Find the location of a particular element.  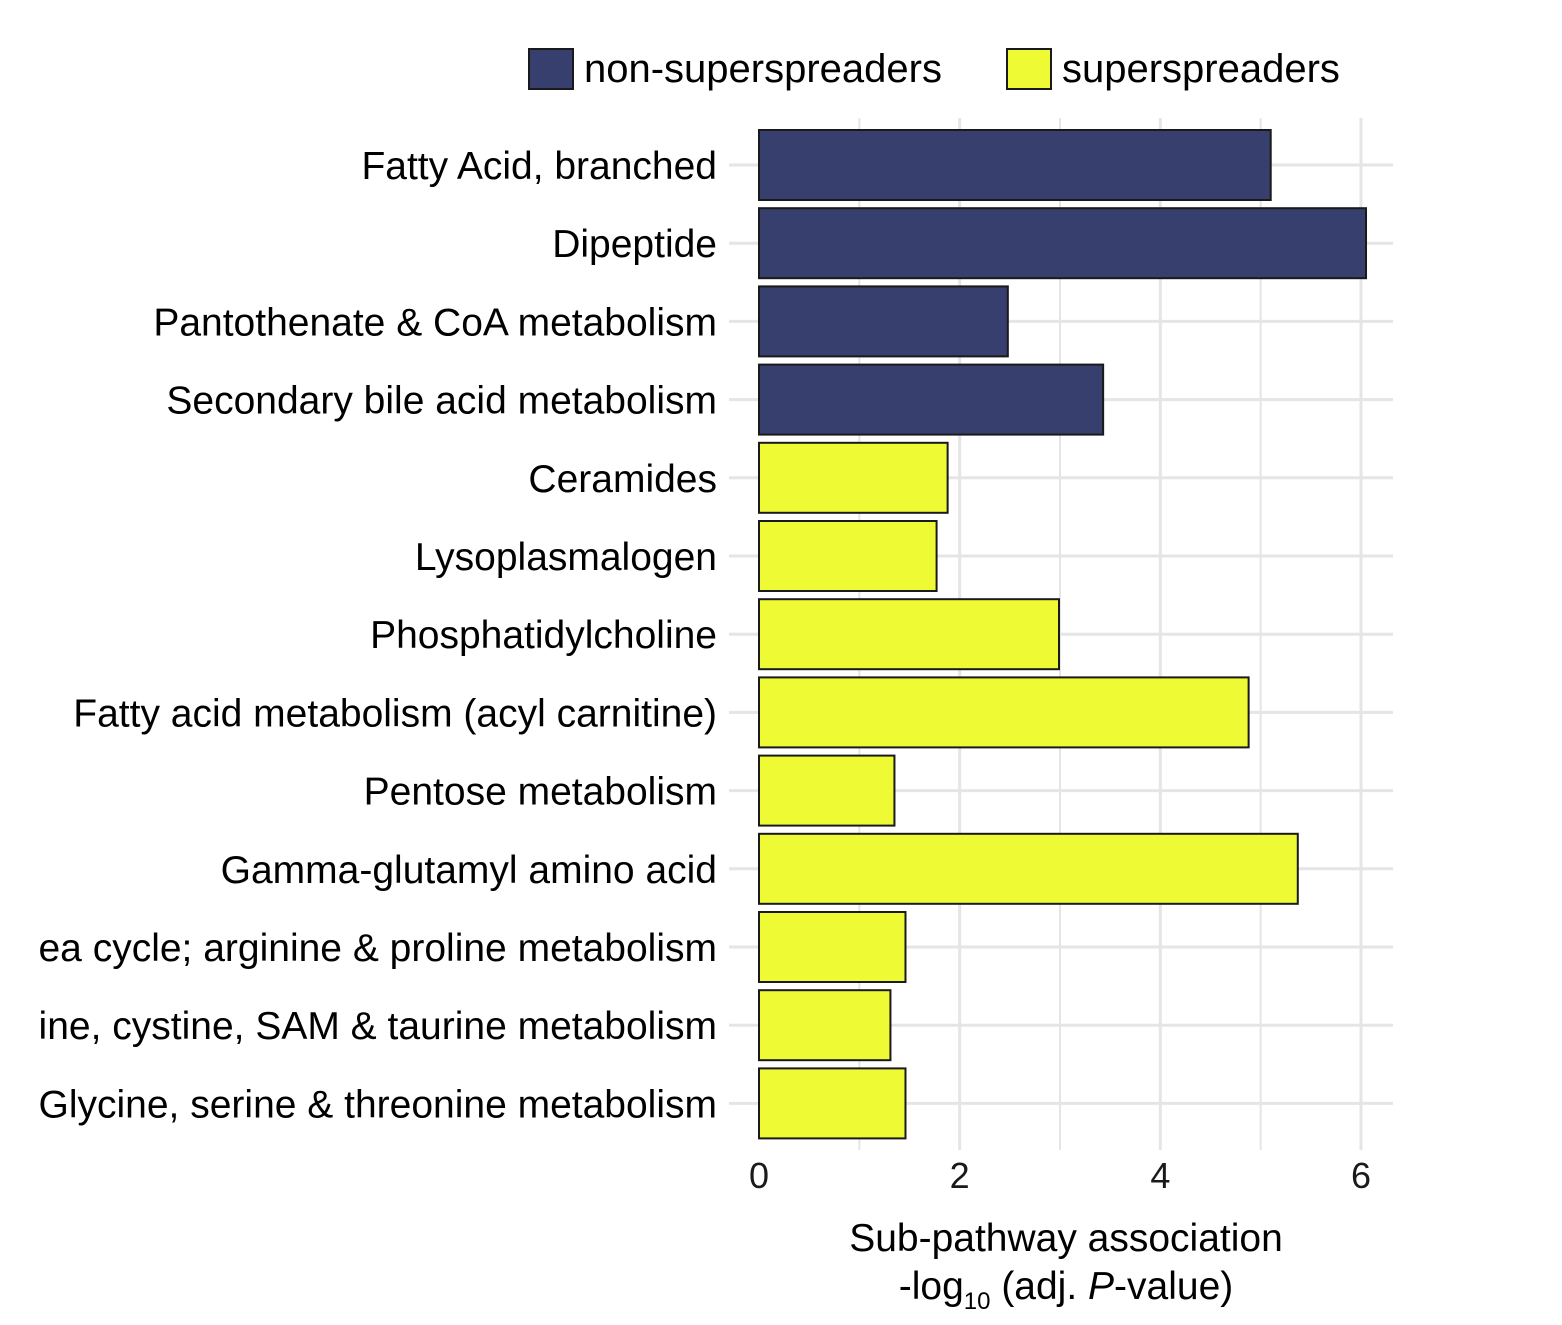

category-label-2: Pantothenate & CoA metabolism is located at coordinates (435, 322).